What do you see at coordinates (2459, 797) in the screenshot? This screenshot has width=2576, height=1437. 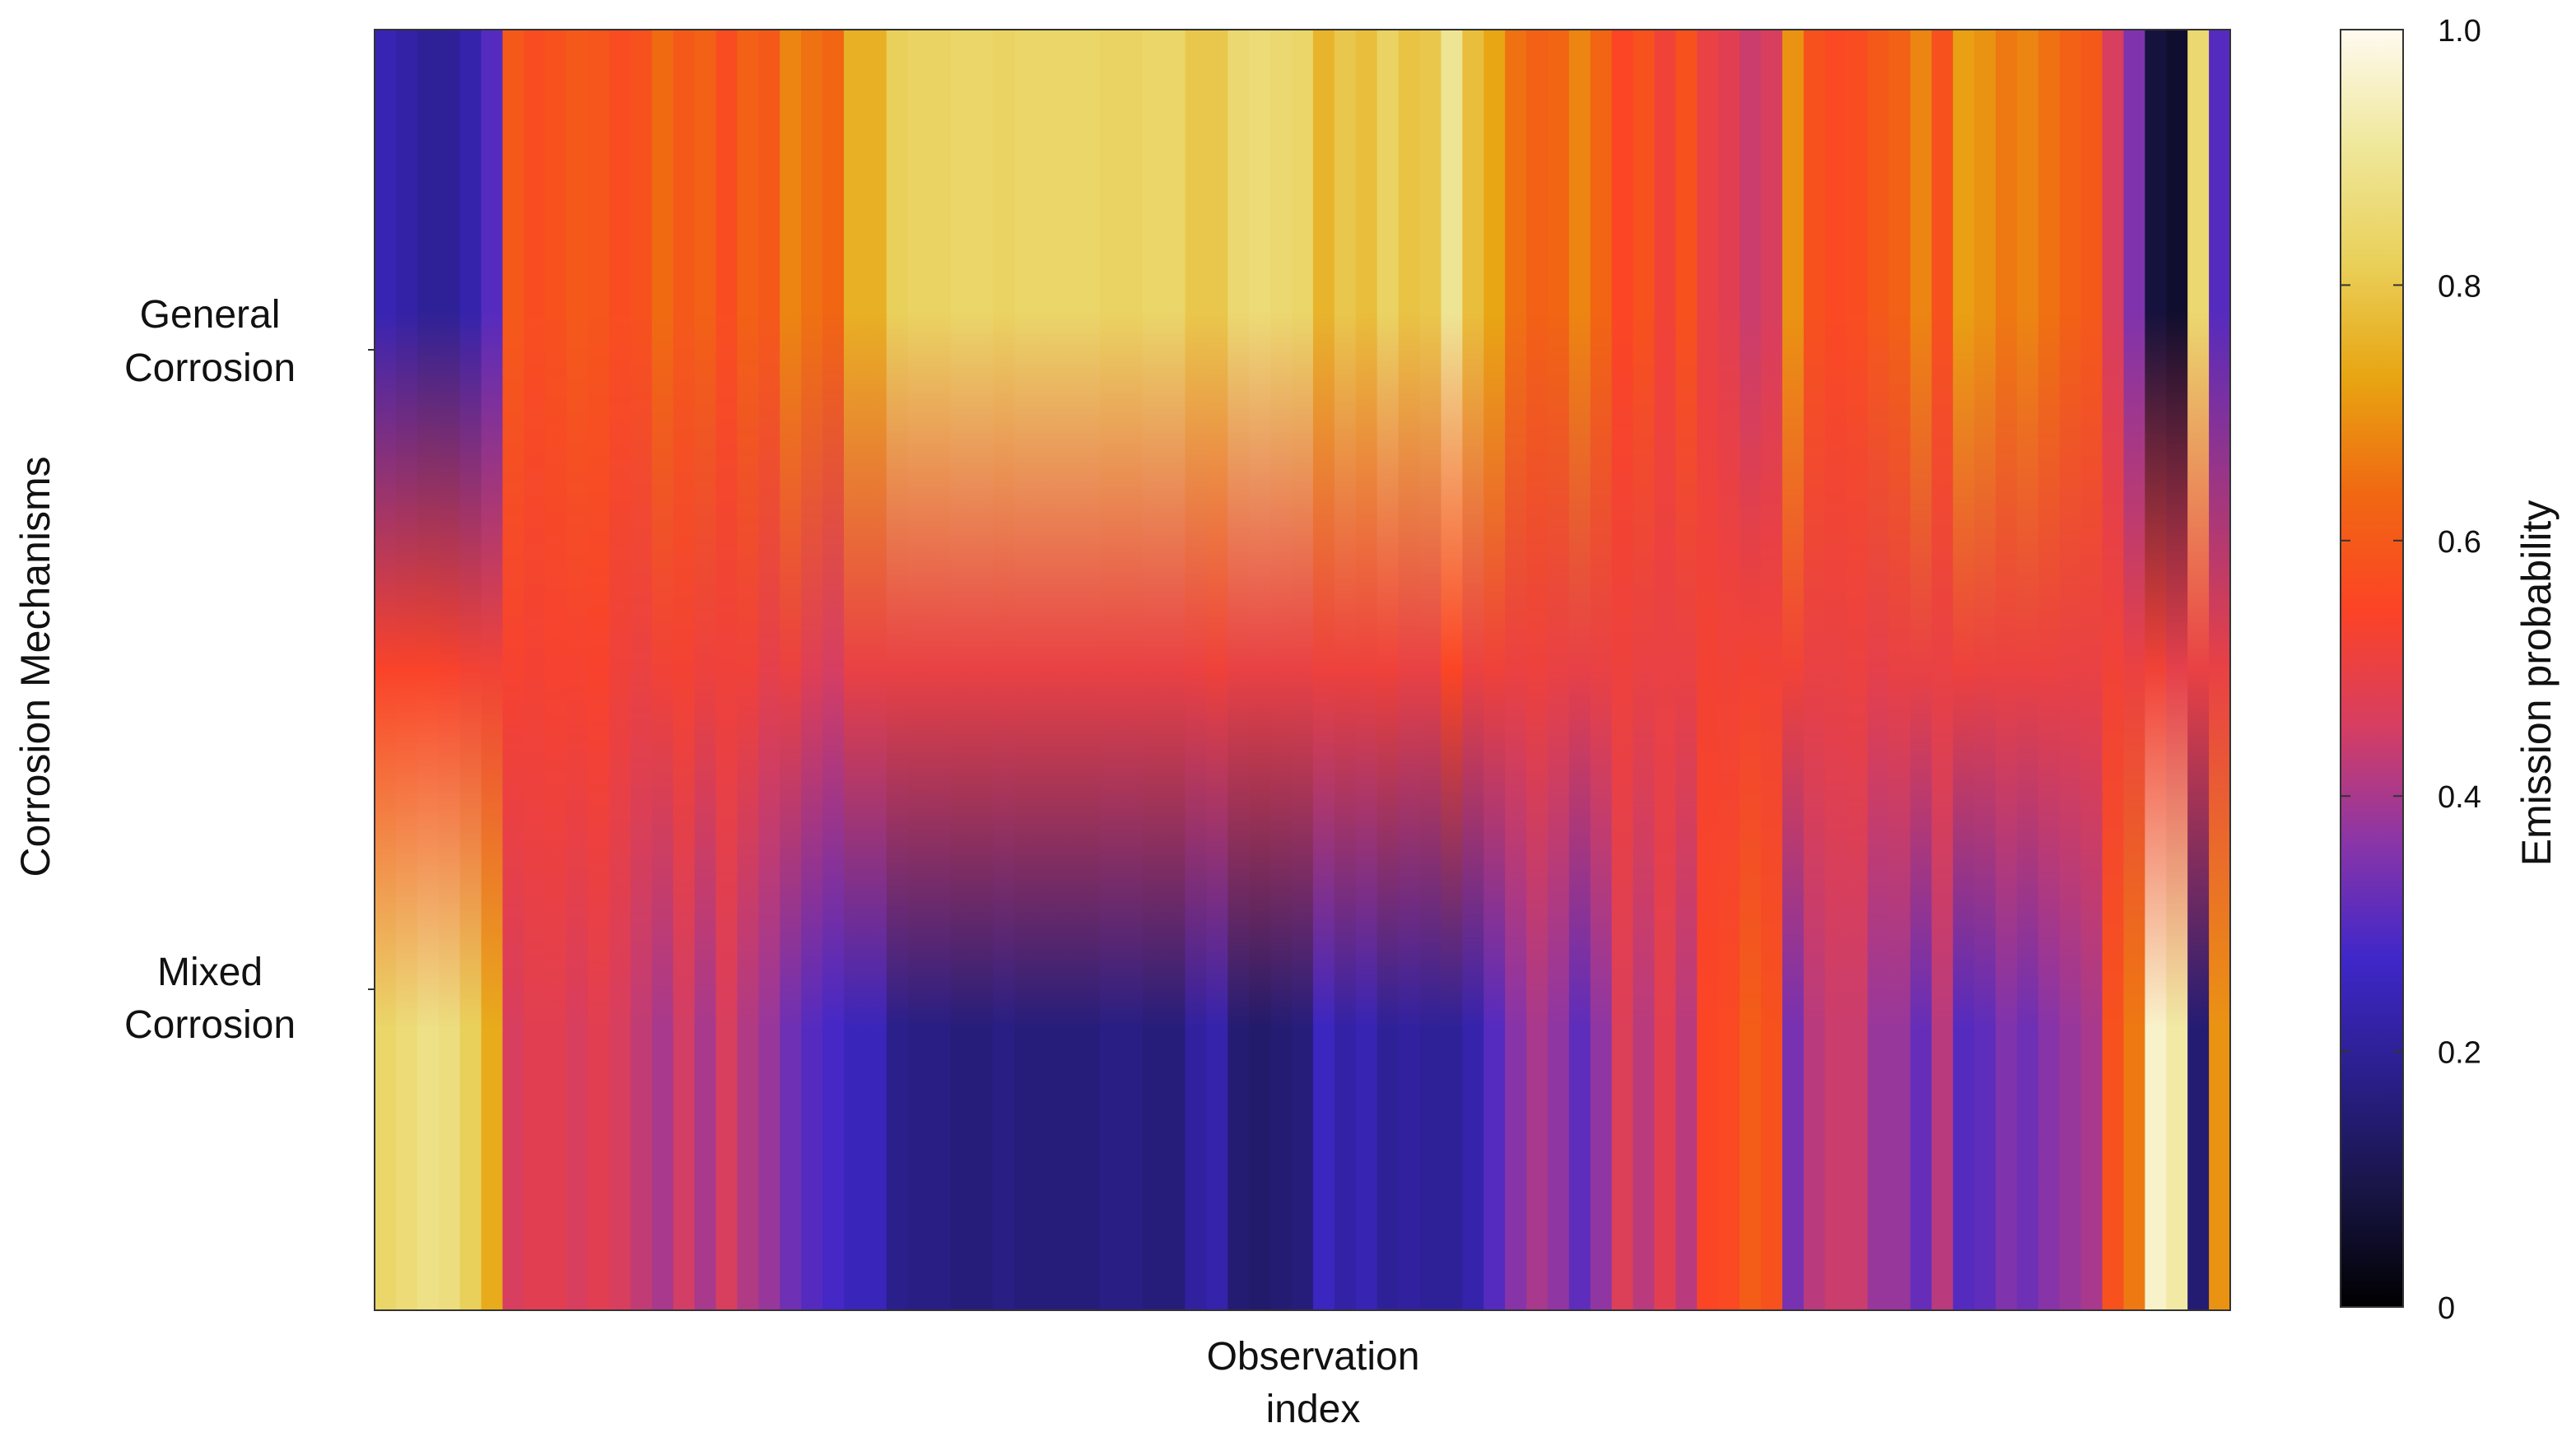 I see `colorbar-tick-label: 0.4` at bounding box center [2459, 797].